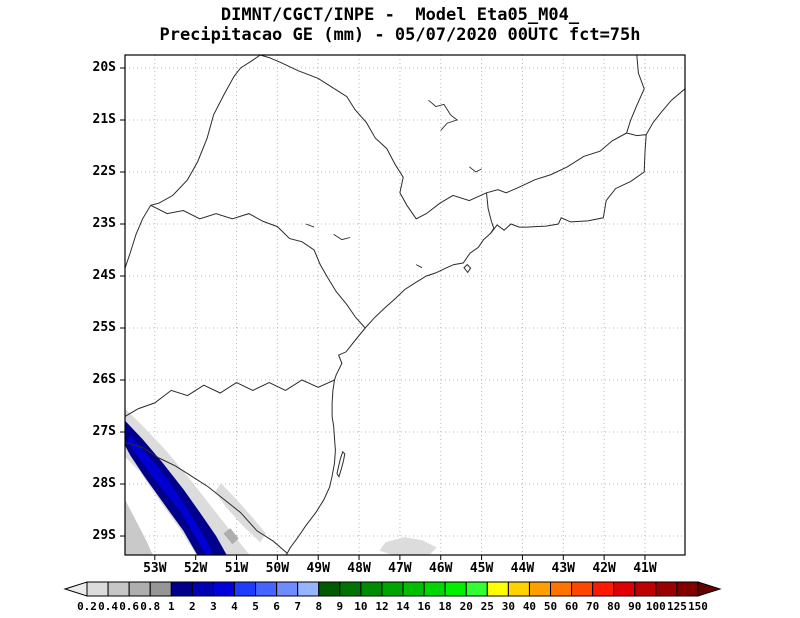 The width and height of the screenshot is (800, 618). What do you see at coordinates (236, 568) in the screenshot?
I see `lon-tick-label: 51W` at bounding box center [236, 568].